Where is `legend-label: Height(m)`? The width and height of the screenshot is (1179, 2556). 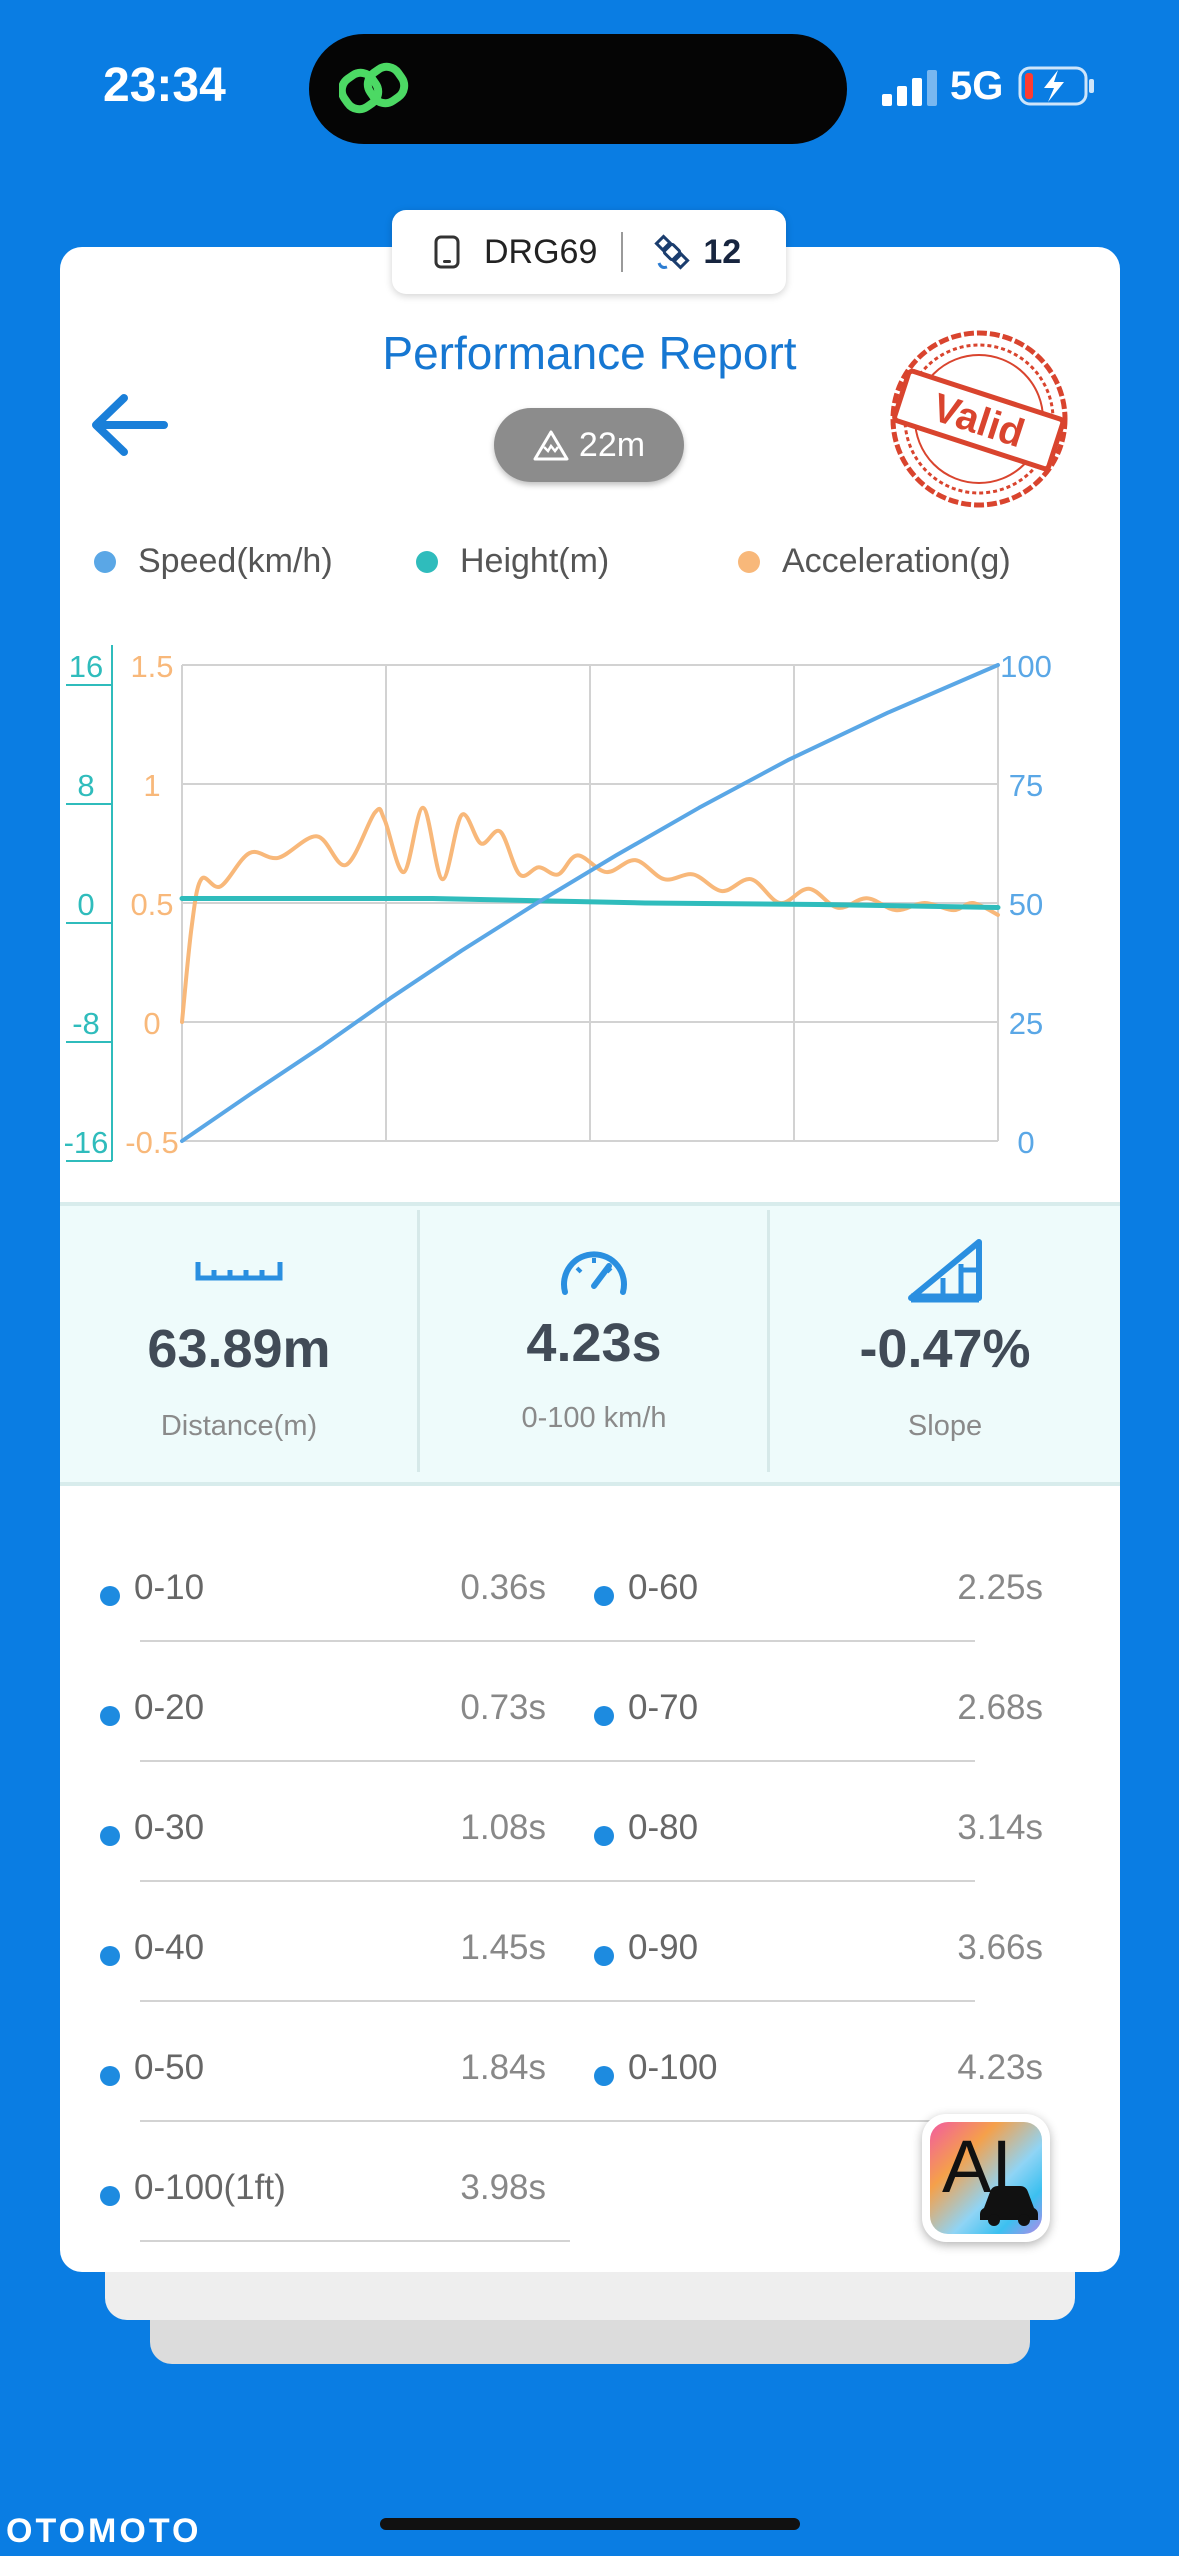 legend-label: Height(m) is located at coordinates (535, 561).